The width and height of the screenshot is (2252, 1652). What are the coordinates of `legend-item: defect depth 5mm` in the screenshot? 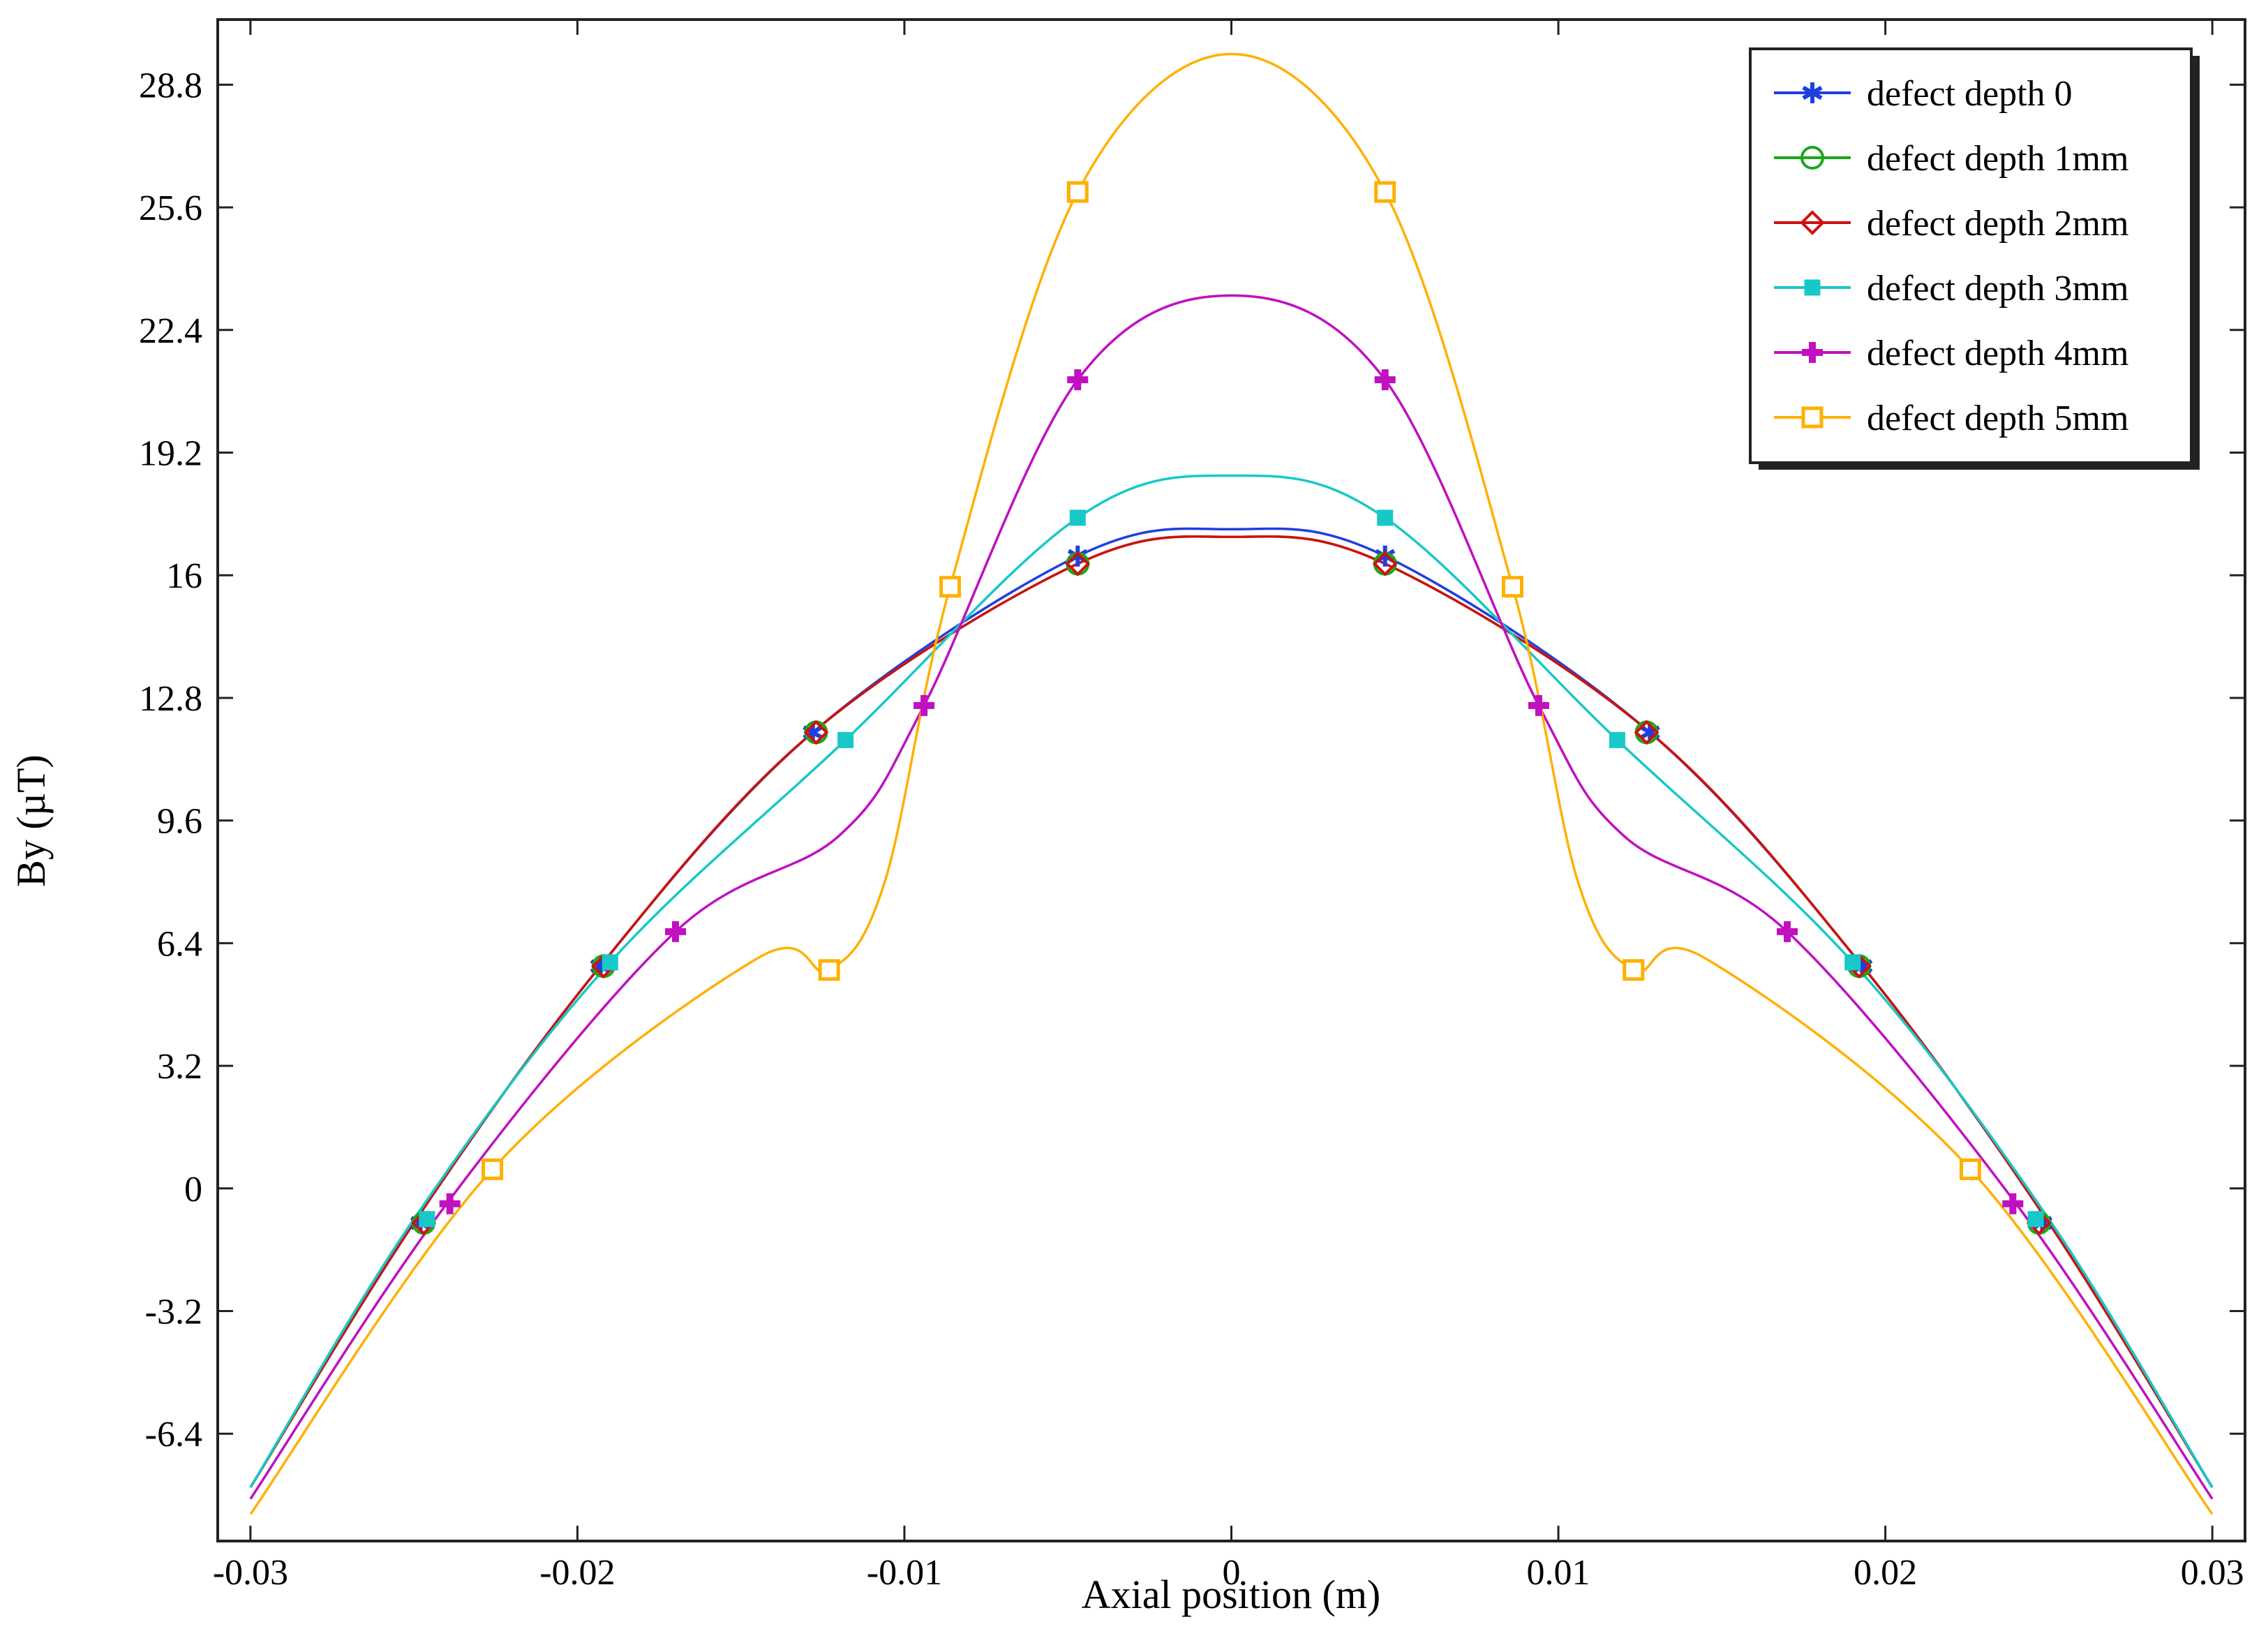 It's located at (1951, 418).